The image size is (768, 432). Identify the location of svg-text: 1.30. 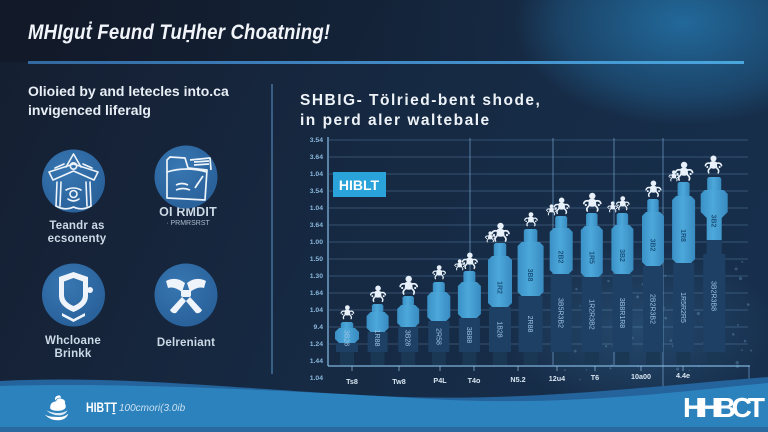
(316, 276).